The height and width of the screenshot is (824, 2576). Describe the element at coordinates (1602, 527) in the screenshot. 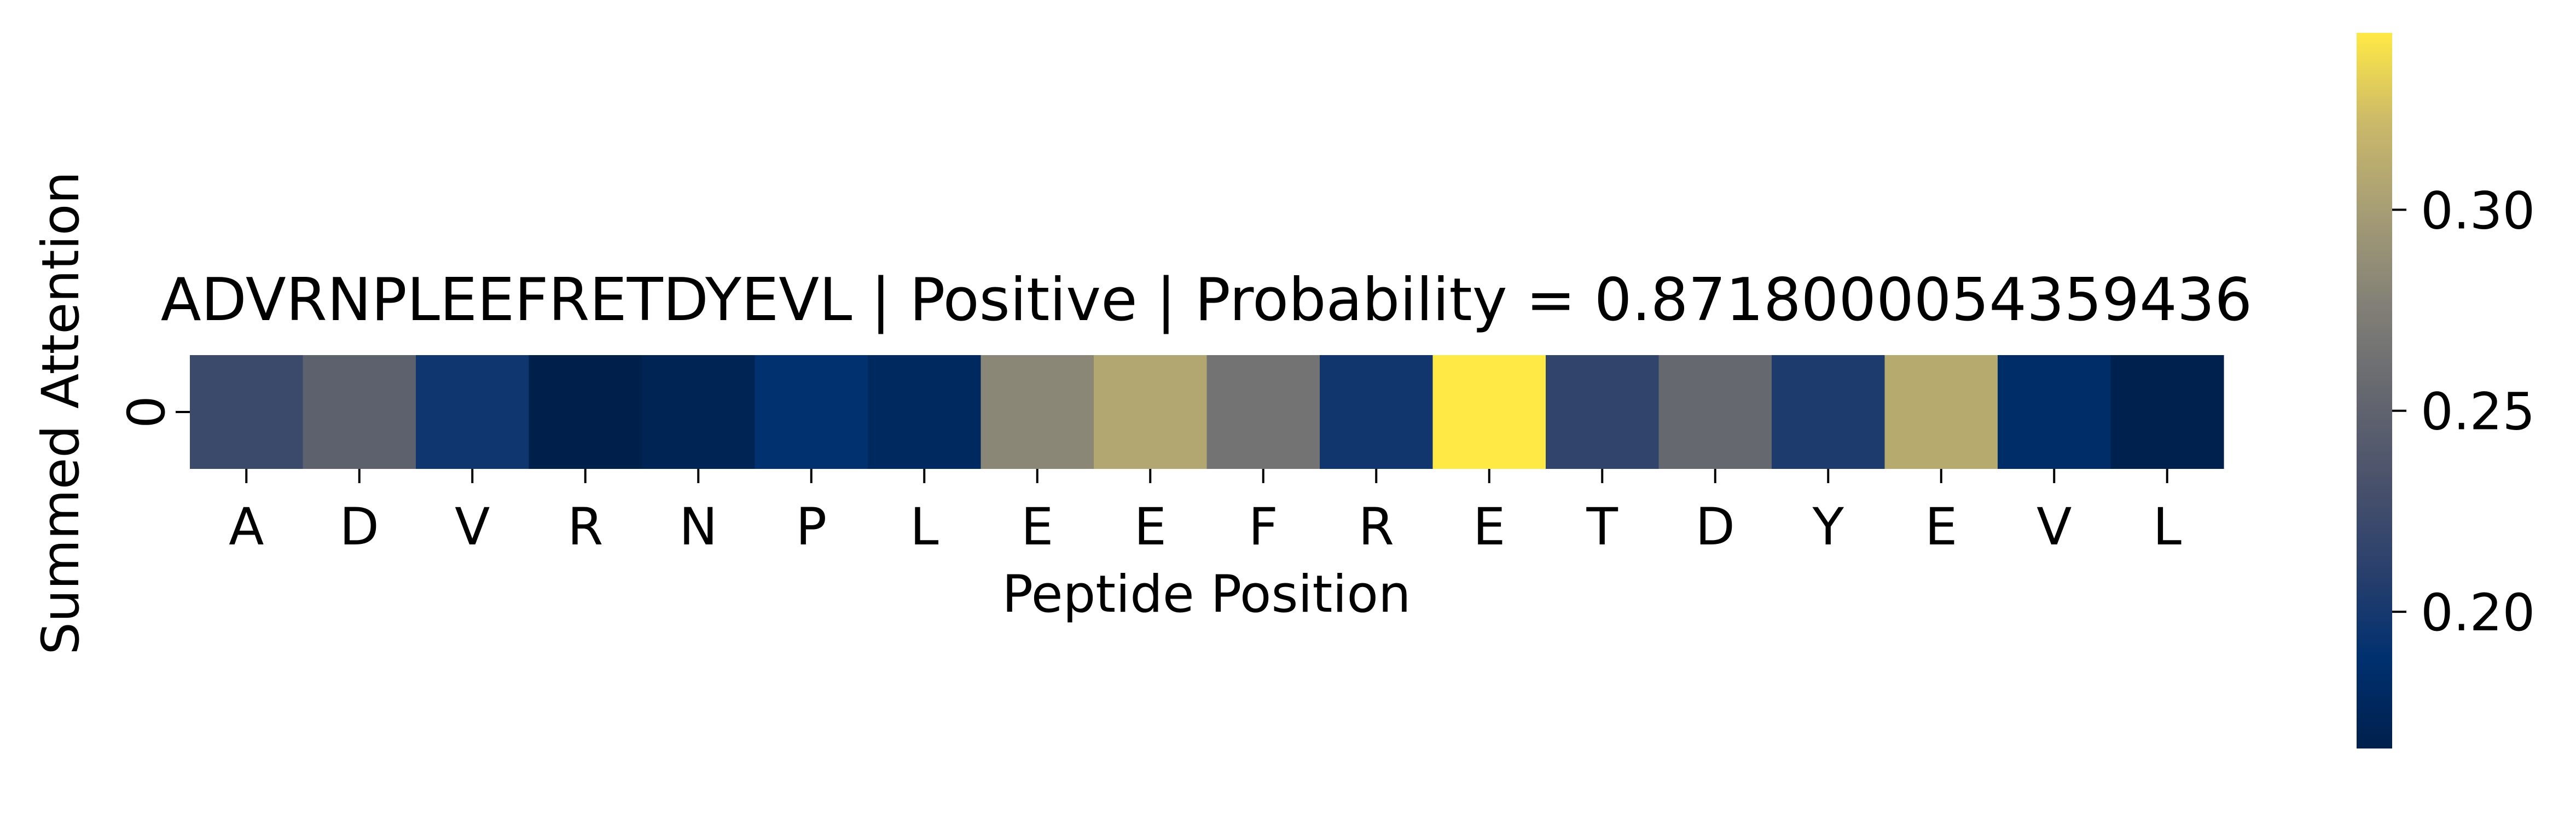

I see `x-tick-label: T` at that location.